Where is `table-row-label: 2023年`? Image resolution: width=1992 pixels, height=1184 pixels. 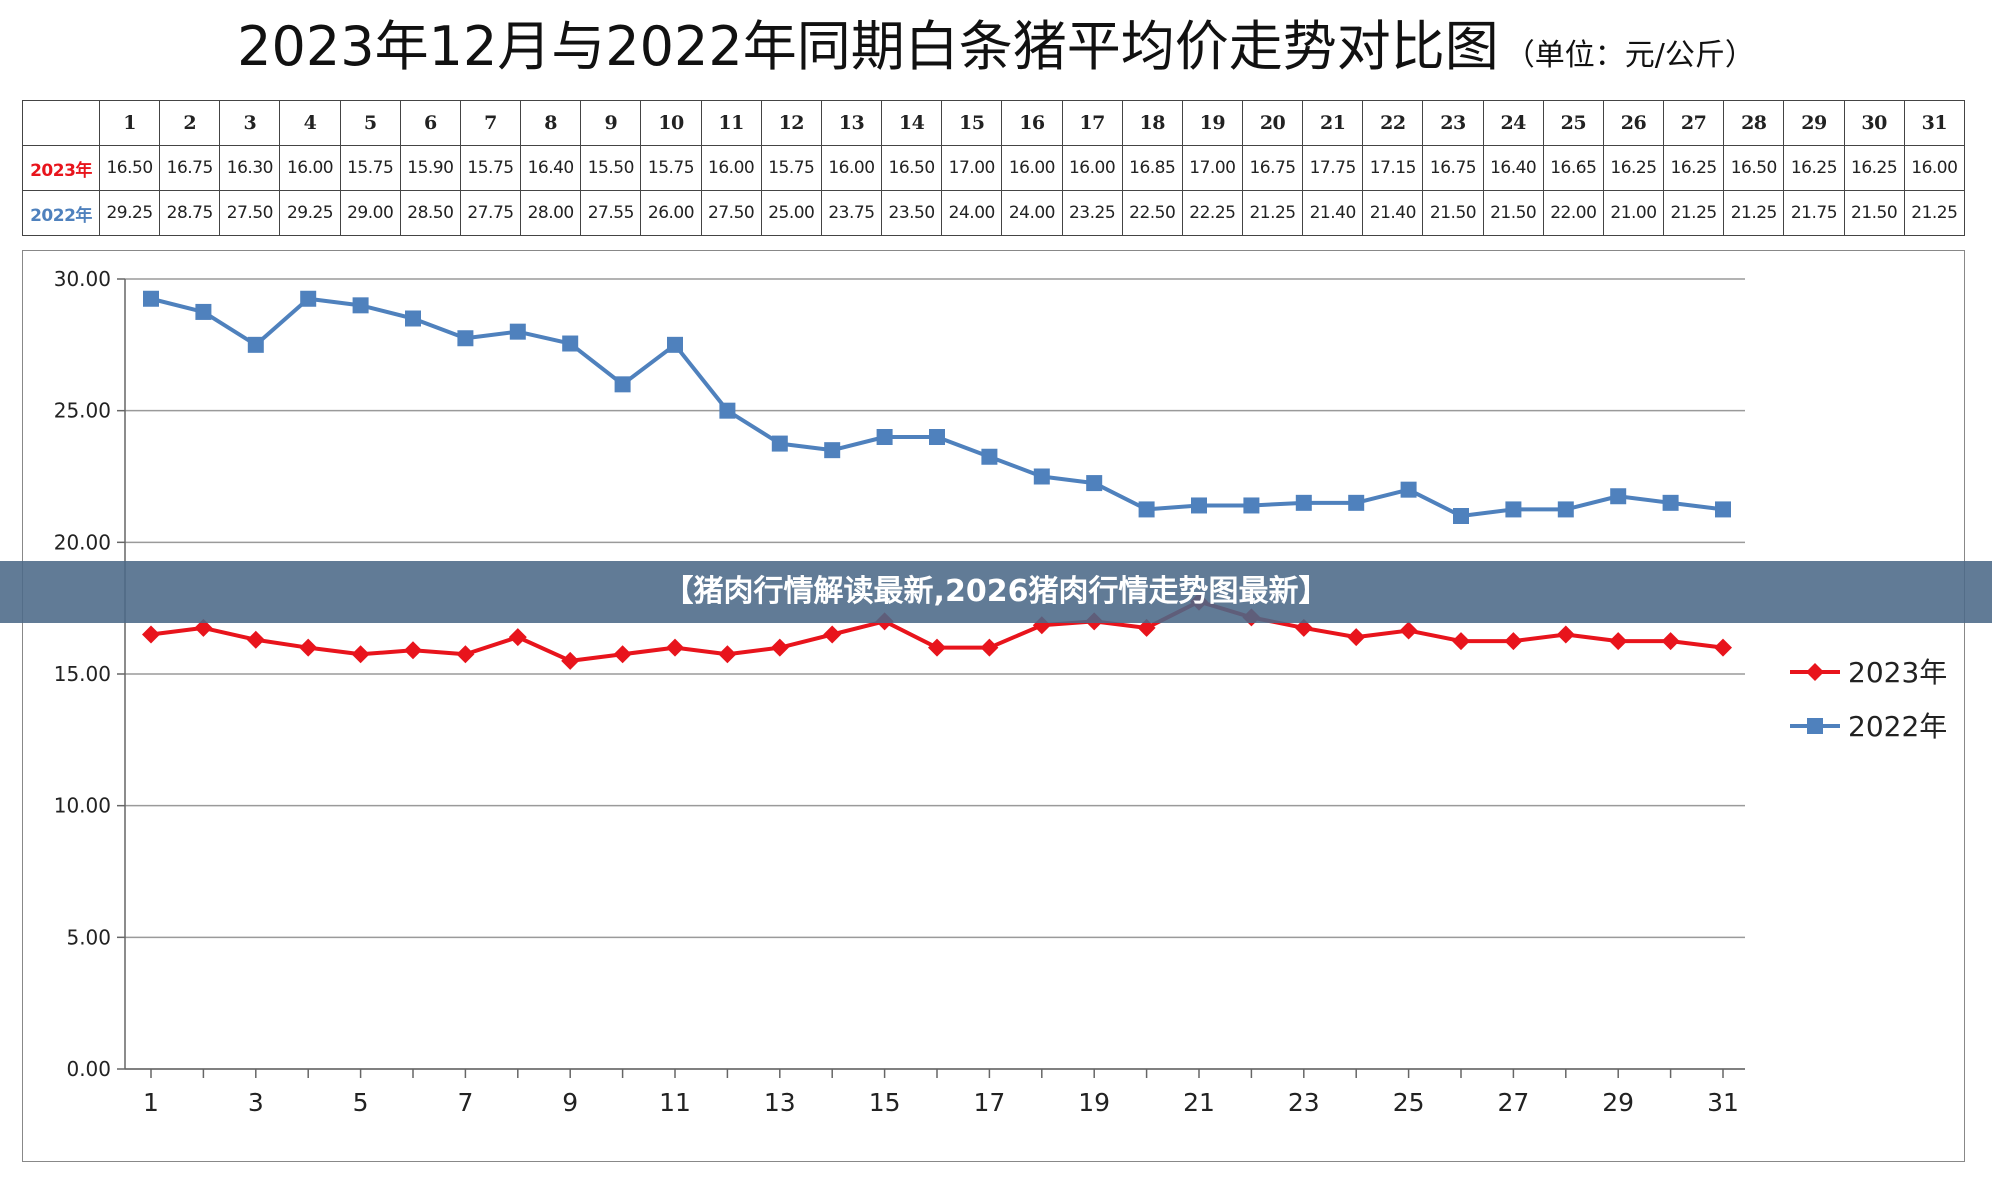
table-row-label: 2023年 is located at coordinates (61, 168).